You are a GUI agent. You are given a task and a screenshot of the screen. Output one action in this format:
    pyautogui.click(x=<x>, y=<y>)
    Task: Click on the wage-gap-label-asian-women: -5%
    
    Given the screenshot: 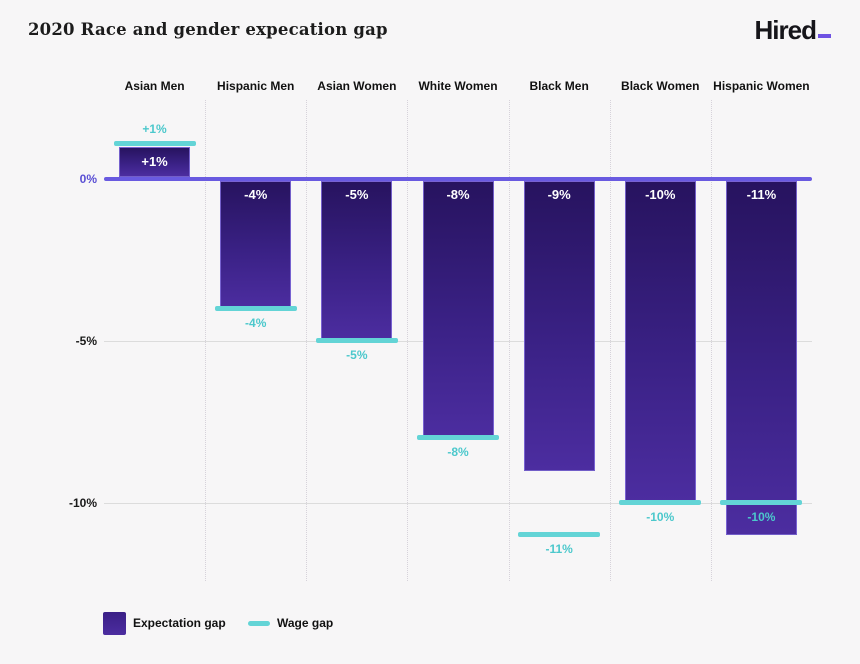 What is the action you would take?
    pyautogui.click(x=357, y=355)
    